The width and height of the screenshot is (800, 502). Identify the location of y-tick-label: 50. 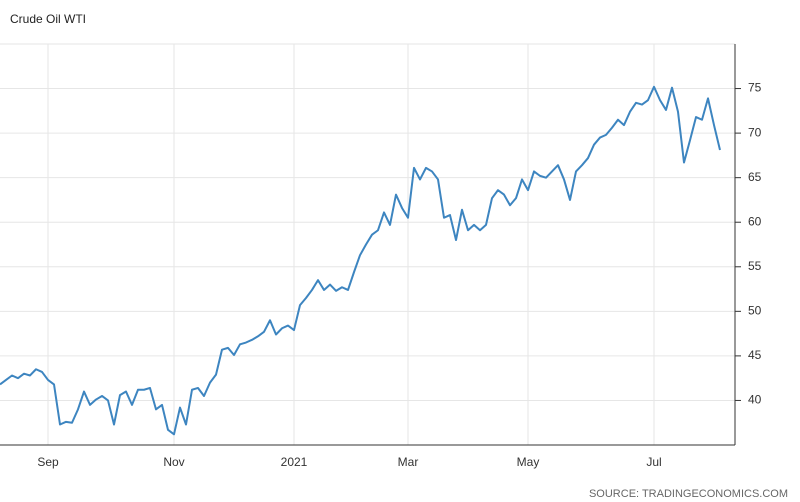
(755, 311).